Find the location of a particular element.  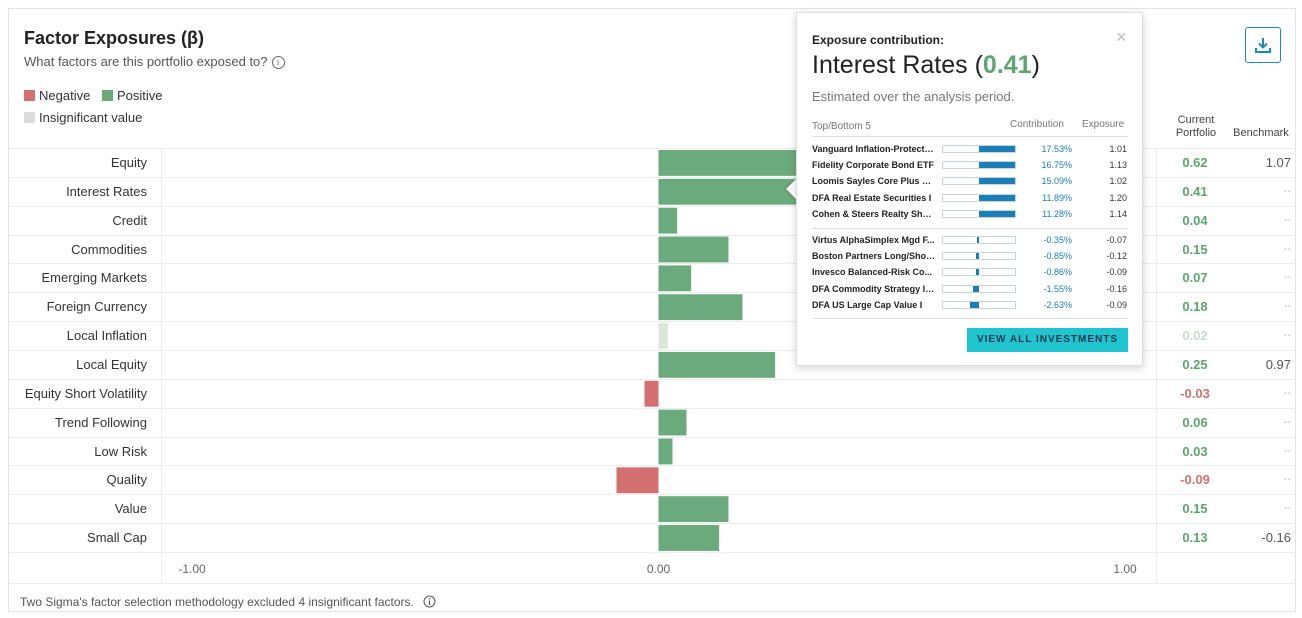

contribution-value: 11.89% is located at coordinates (1057, 197).